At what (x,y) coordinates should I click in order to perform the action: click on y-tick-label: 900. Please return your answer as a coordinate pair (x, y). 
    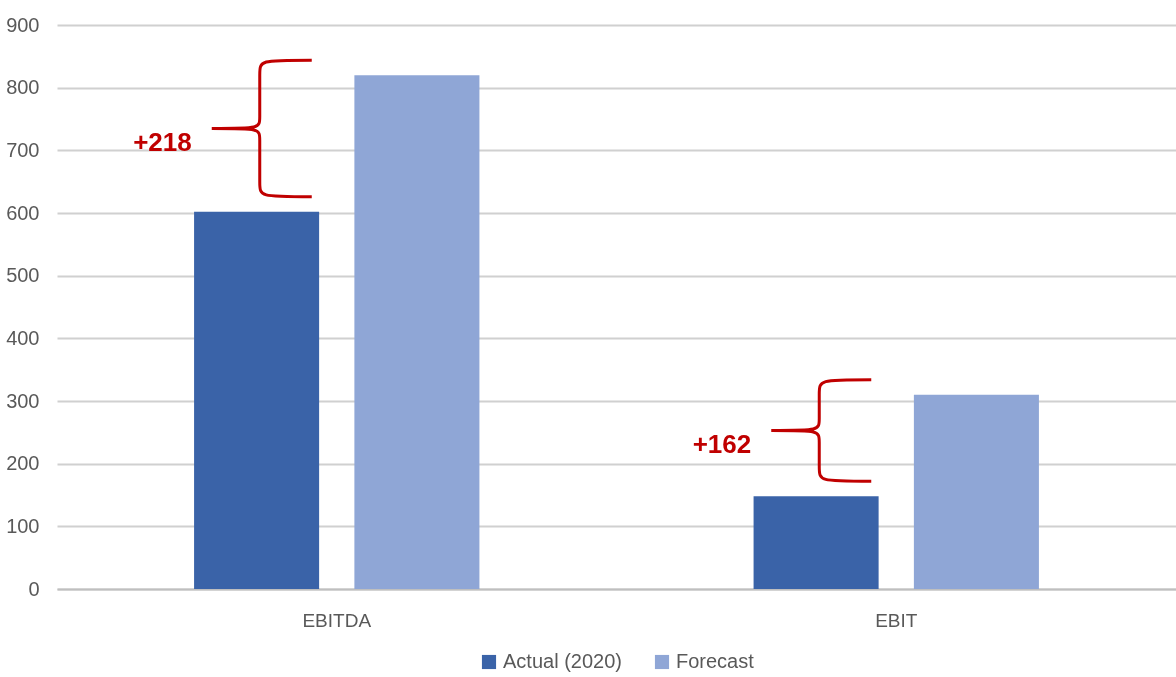
    Looking at the image, I should click on (23, 24).